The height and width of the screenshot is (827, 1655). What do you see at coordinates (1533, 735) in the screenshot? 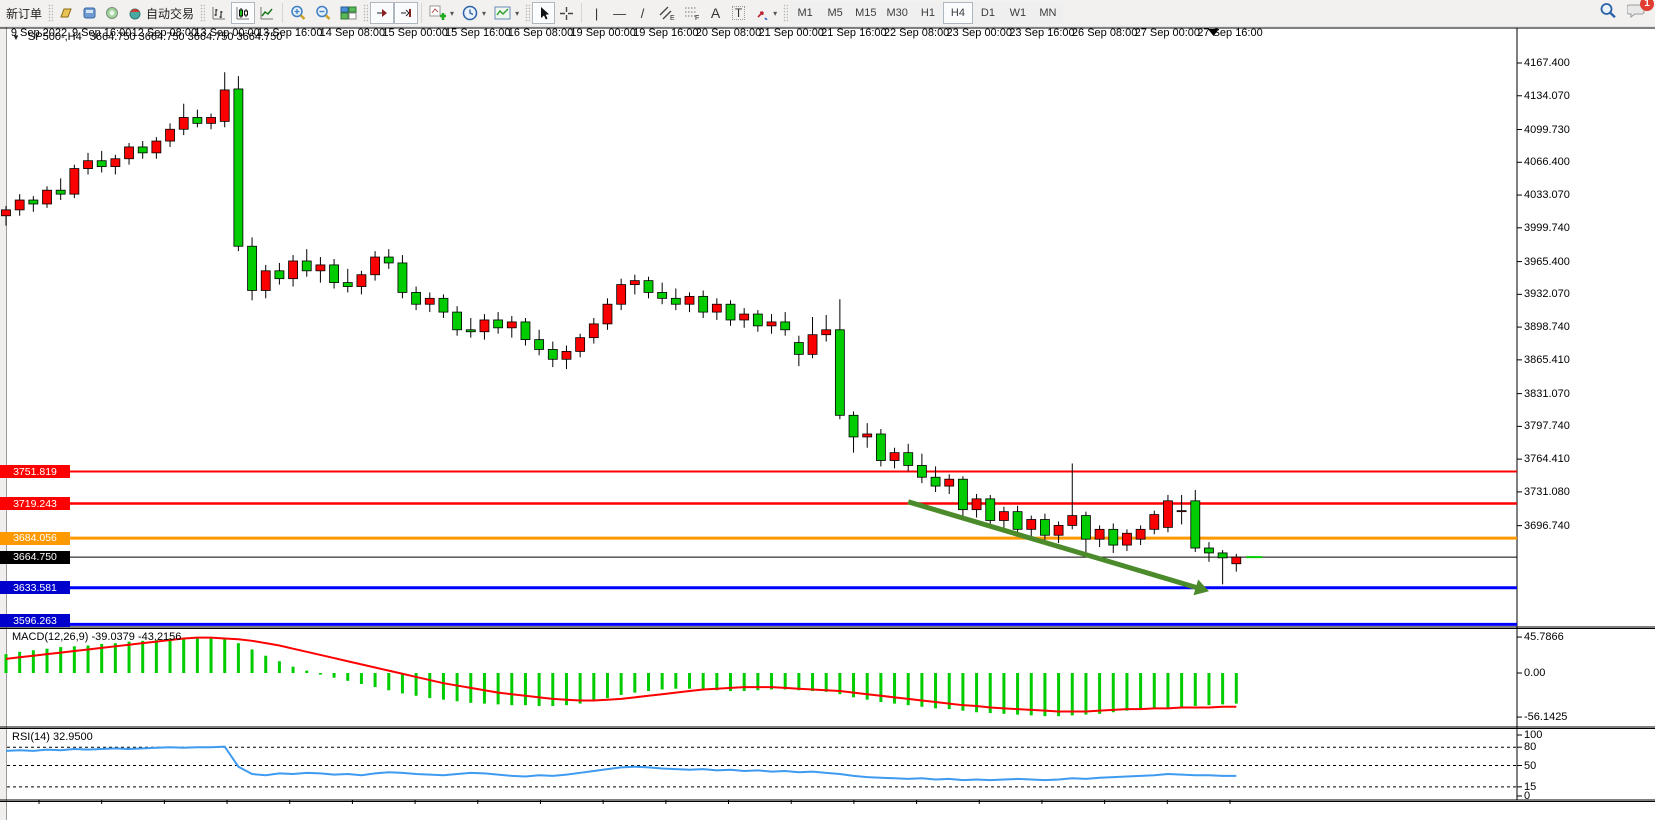
I see `rsi-axis-tick: 100` at bounding box center [1533, 735].